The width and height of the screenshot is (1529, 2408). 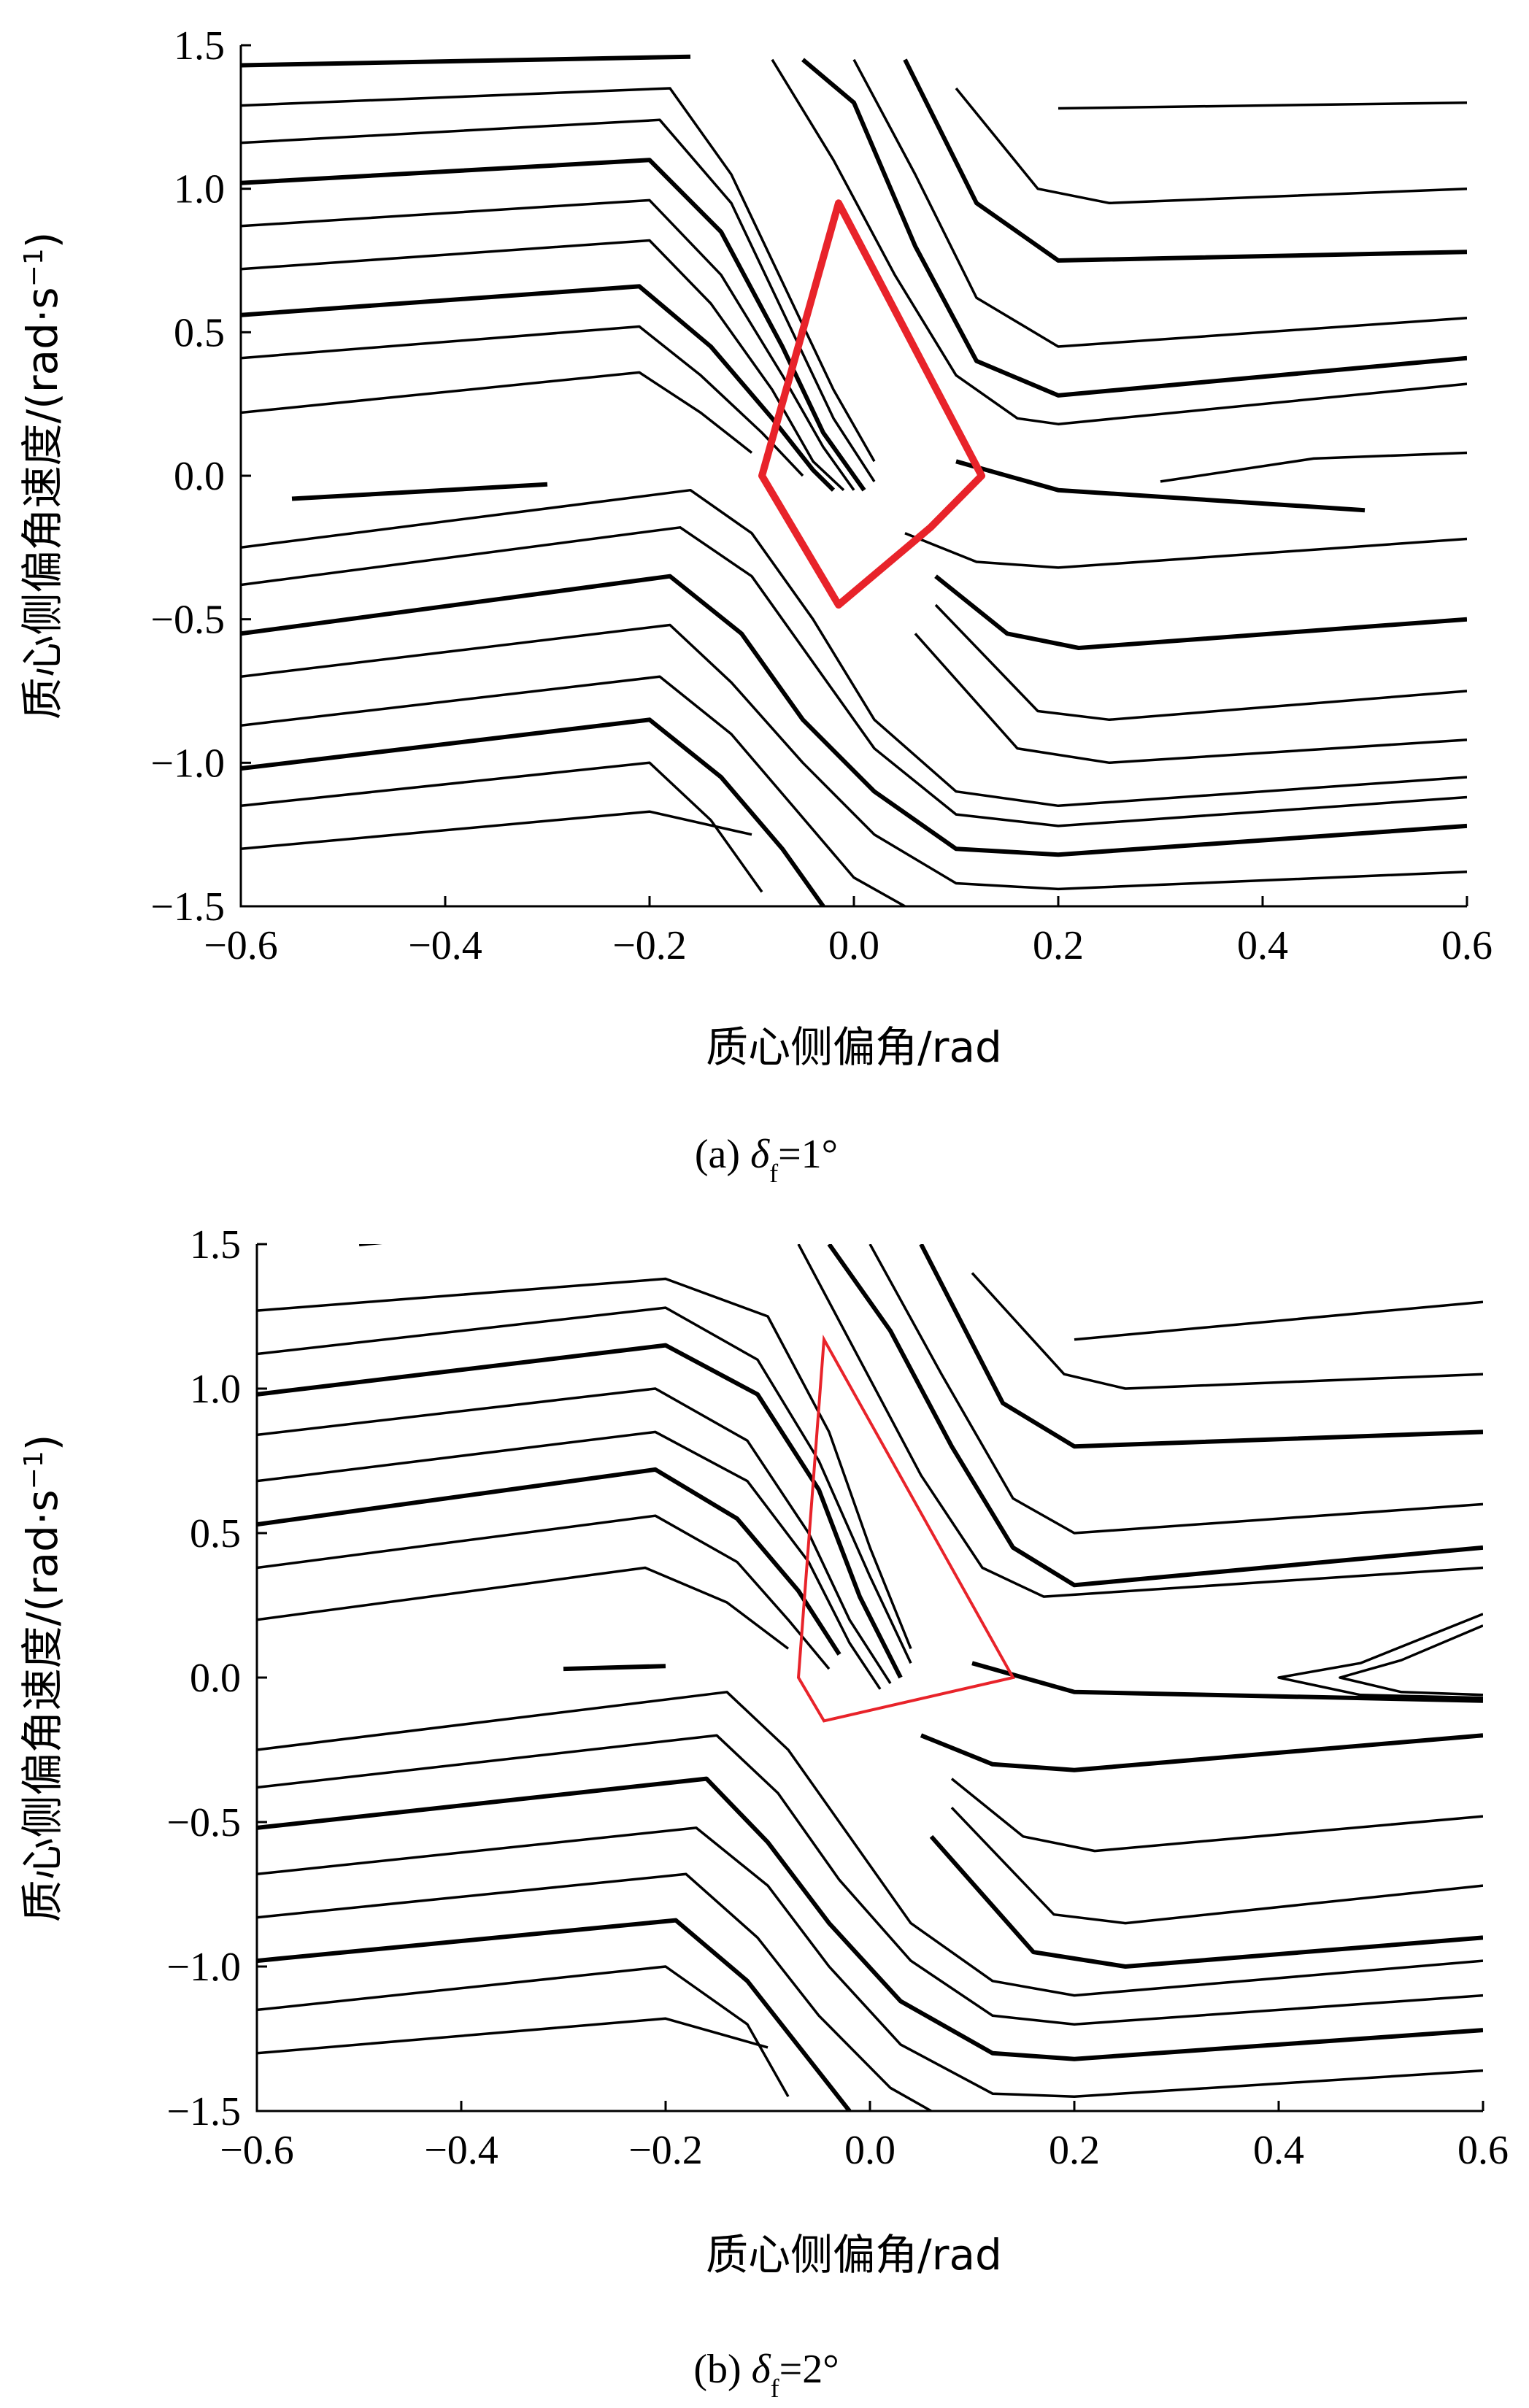 I want to click on x-ticks-b: −0.6 −0.4 −0.2 0.0 0.2 0.4 0.6, so click(x=864, y=2137).